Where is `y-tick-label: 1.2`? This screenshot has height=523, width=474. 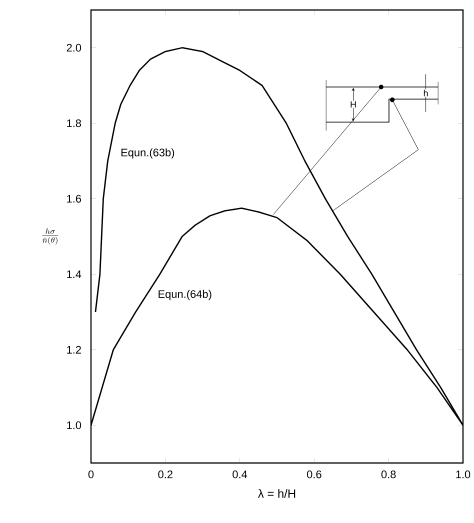
y-tick-label: 1.2 is located at coordinates (74, 350).